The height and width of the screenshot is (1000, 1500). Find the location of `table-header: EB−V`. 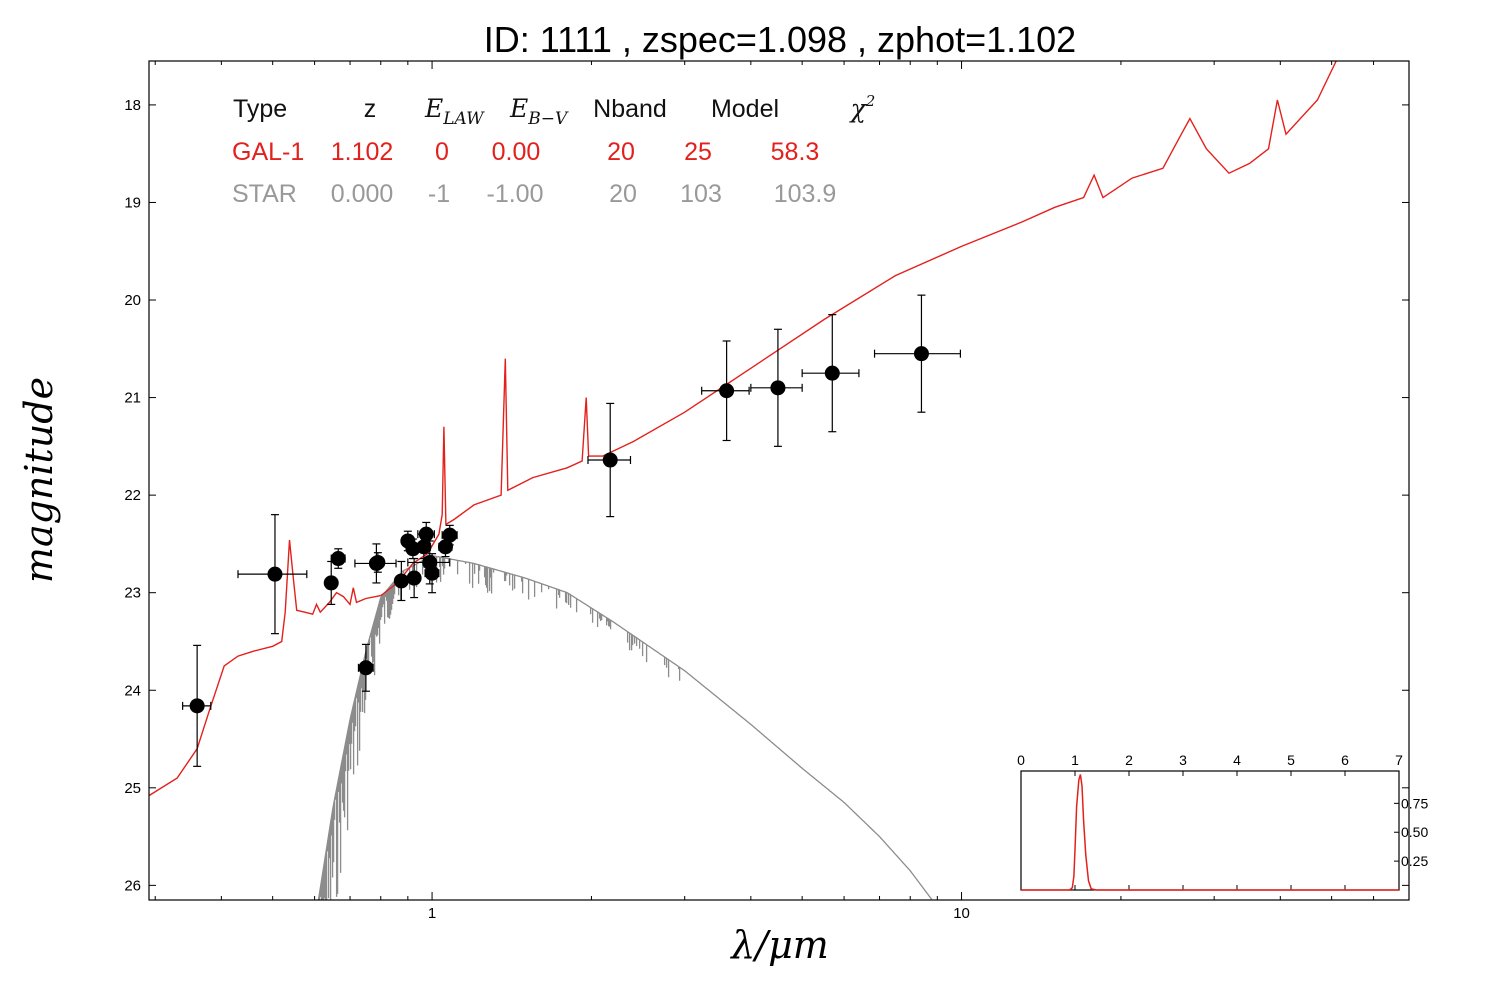

table-header: EB−V is located at coordinates (539, 111).